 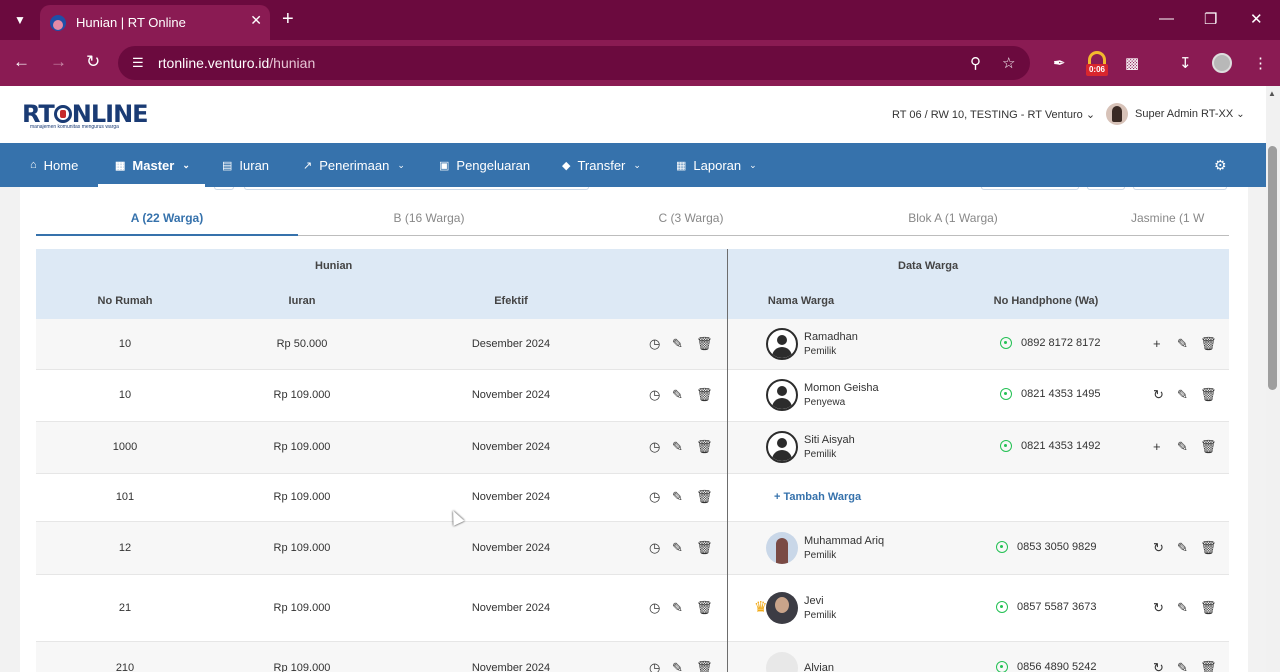 I want to click on warga-phone: 0853 3050 9829, so click(x=1046, y=547).